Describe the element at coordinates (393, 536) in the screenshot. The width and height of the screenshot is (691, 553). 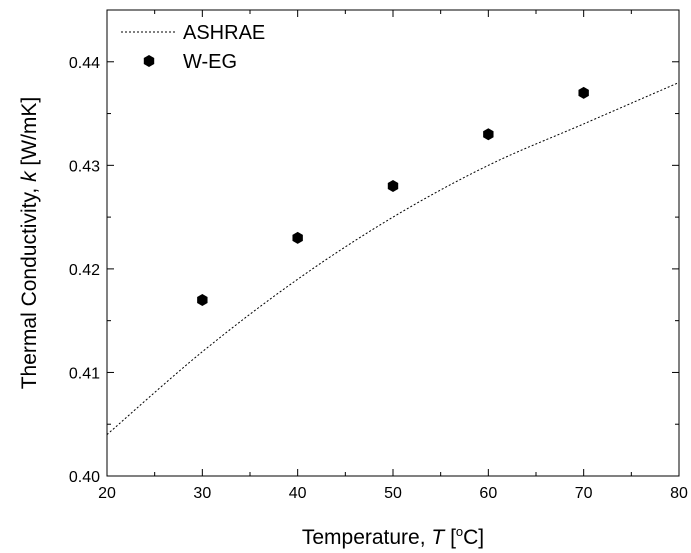
I see `x-axis-title: Temperature, T [oC]` at that location.